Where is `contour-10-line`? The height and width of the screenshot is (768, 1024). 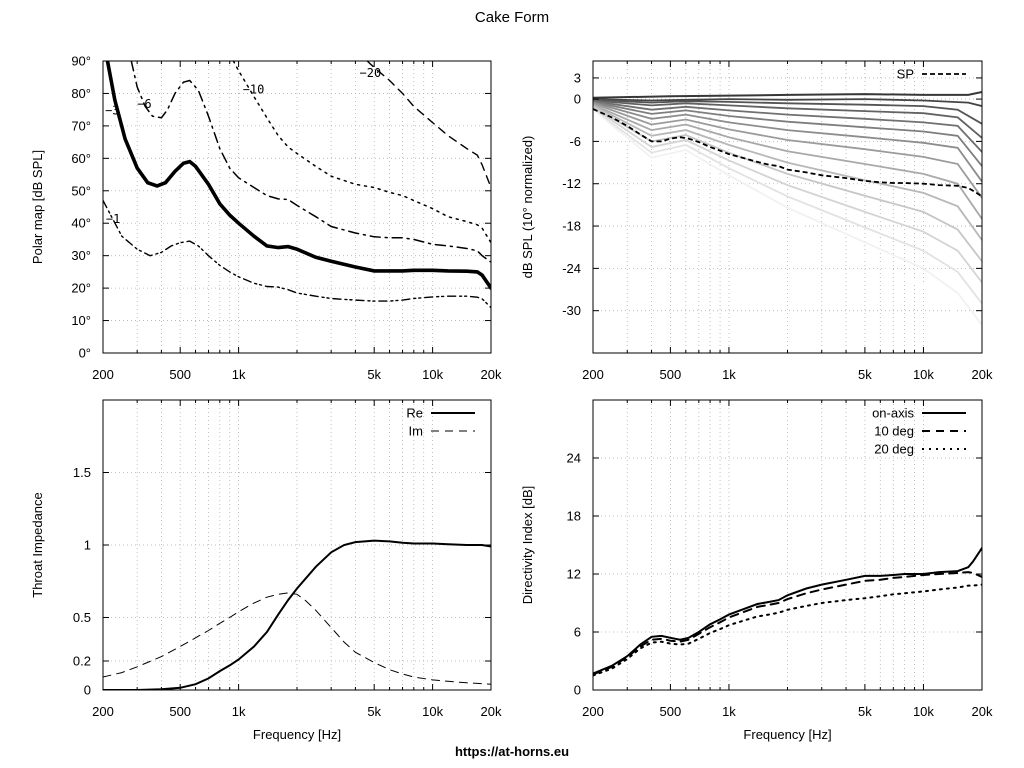
contour-10-line is located at coordinates (361, 152).